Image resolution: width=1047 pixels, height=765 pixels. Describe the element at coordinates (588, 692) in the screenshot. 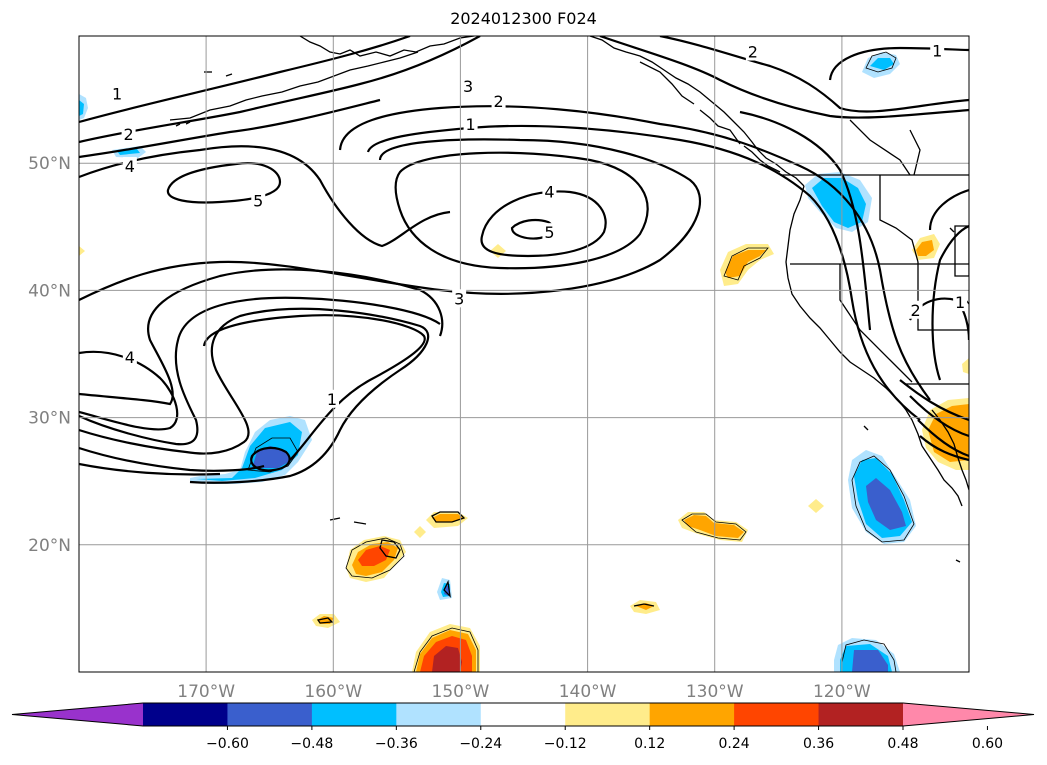

I see `lon-tick-label: 140°W` at that location.